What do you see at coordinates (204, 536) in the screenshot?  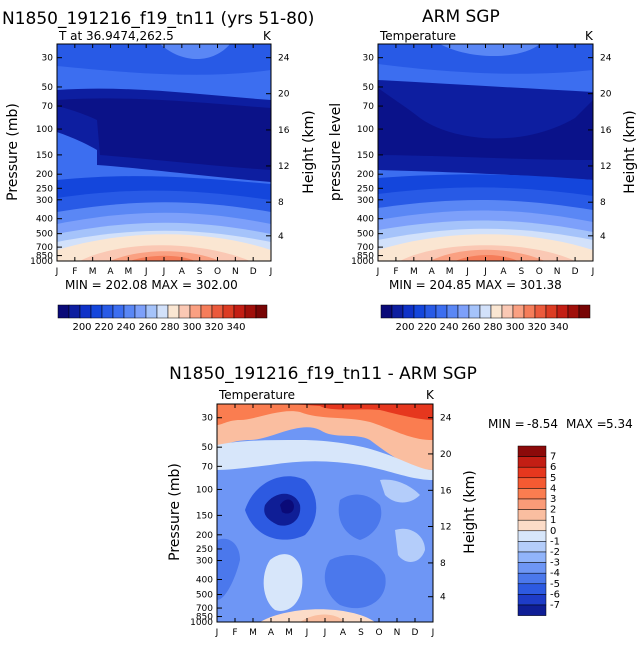 I see `diff-ytick-label: 200` at bounding box center [204, 536].